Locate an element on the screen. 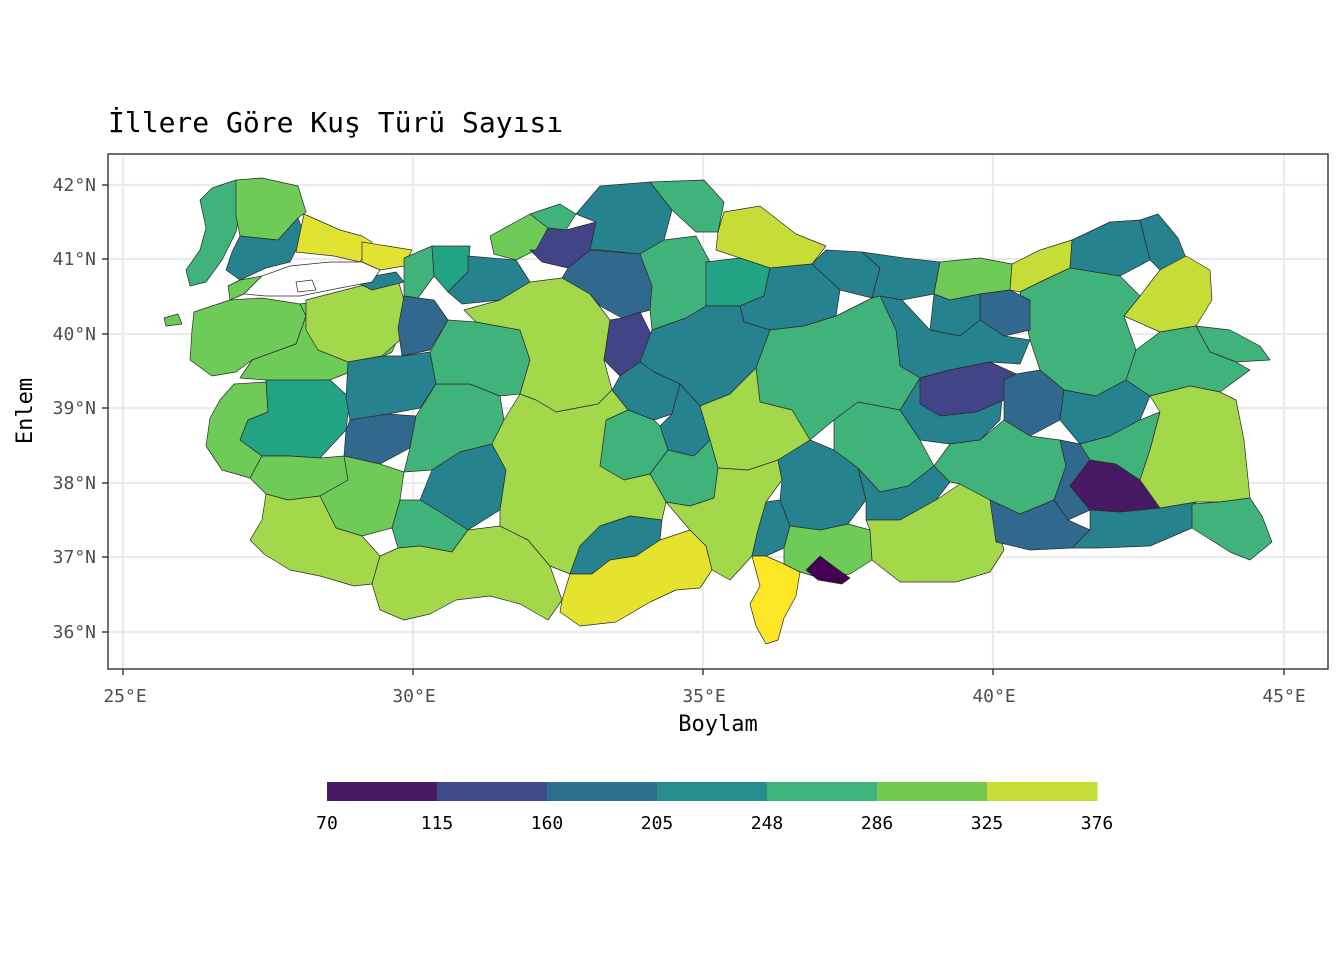  y-tick-label: 38°N is located at coordinates (74, 483).